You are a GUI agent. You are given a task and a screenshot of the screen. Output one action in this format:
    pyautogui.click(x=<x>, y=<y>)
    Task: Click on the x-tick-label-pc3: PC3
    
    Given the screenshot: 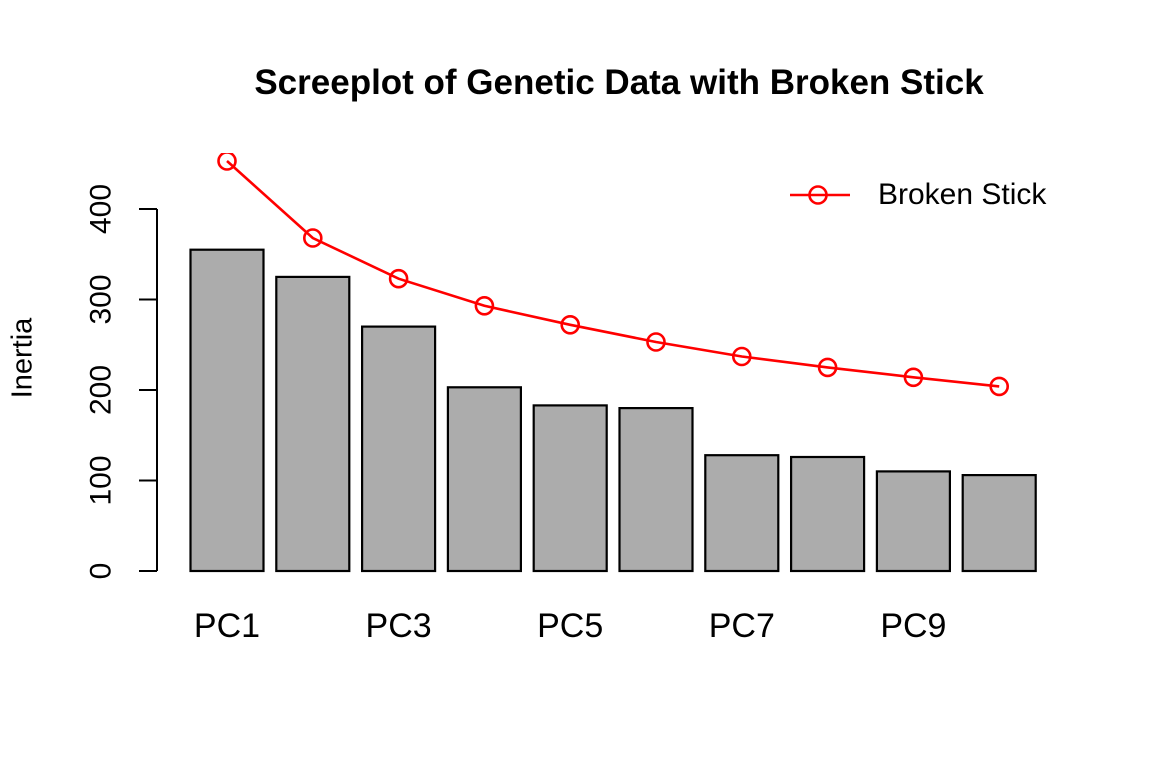 What is the action you would take?
    pyautogui.click(x=399, y=626)
    